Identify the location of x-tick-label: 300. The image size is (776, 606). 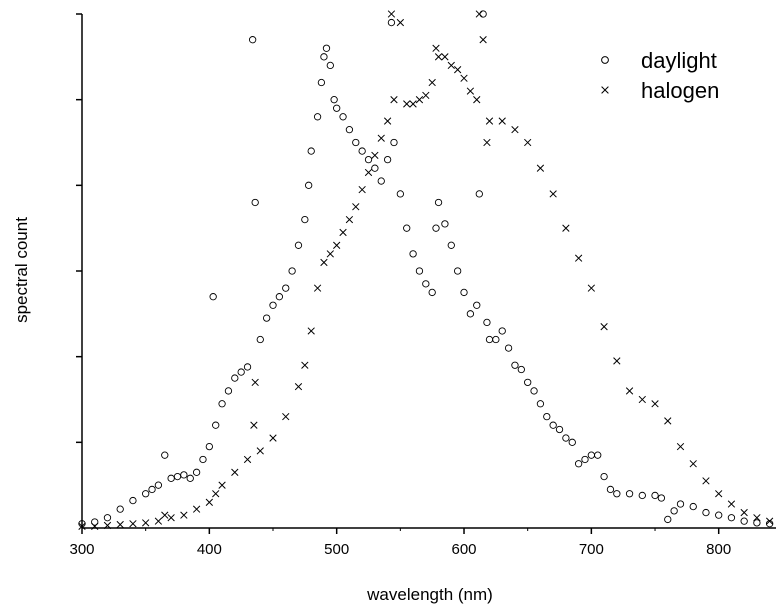
(81, 549).